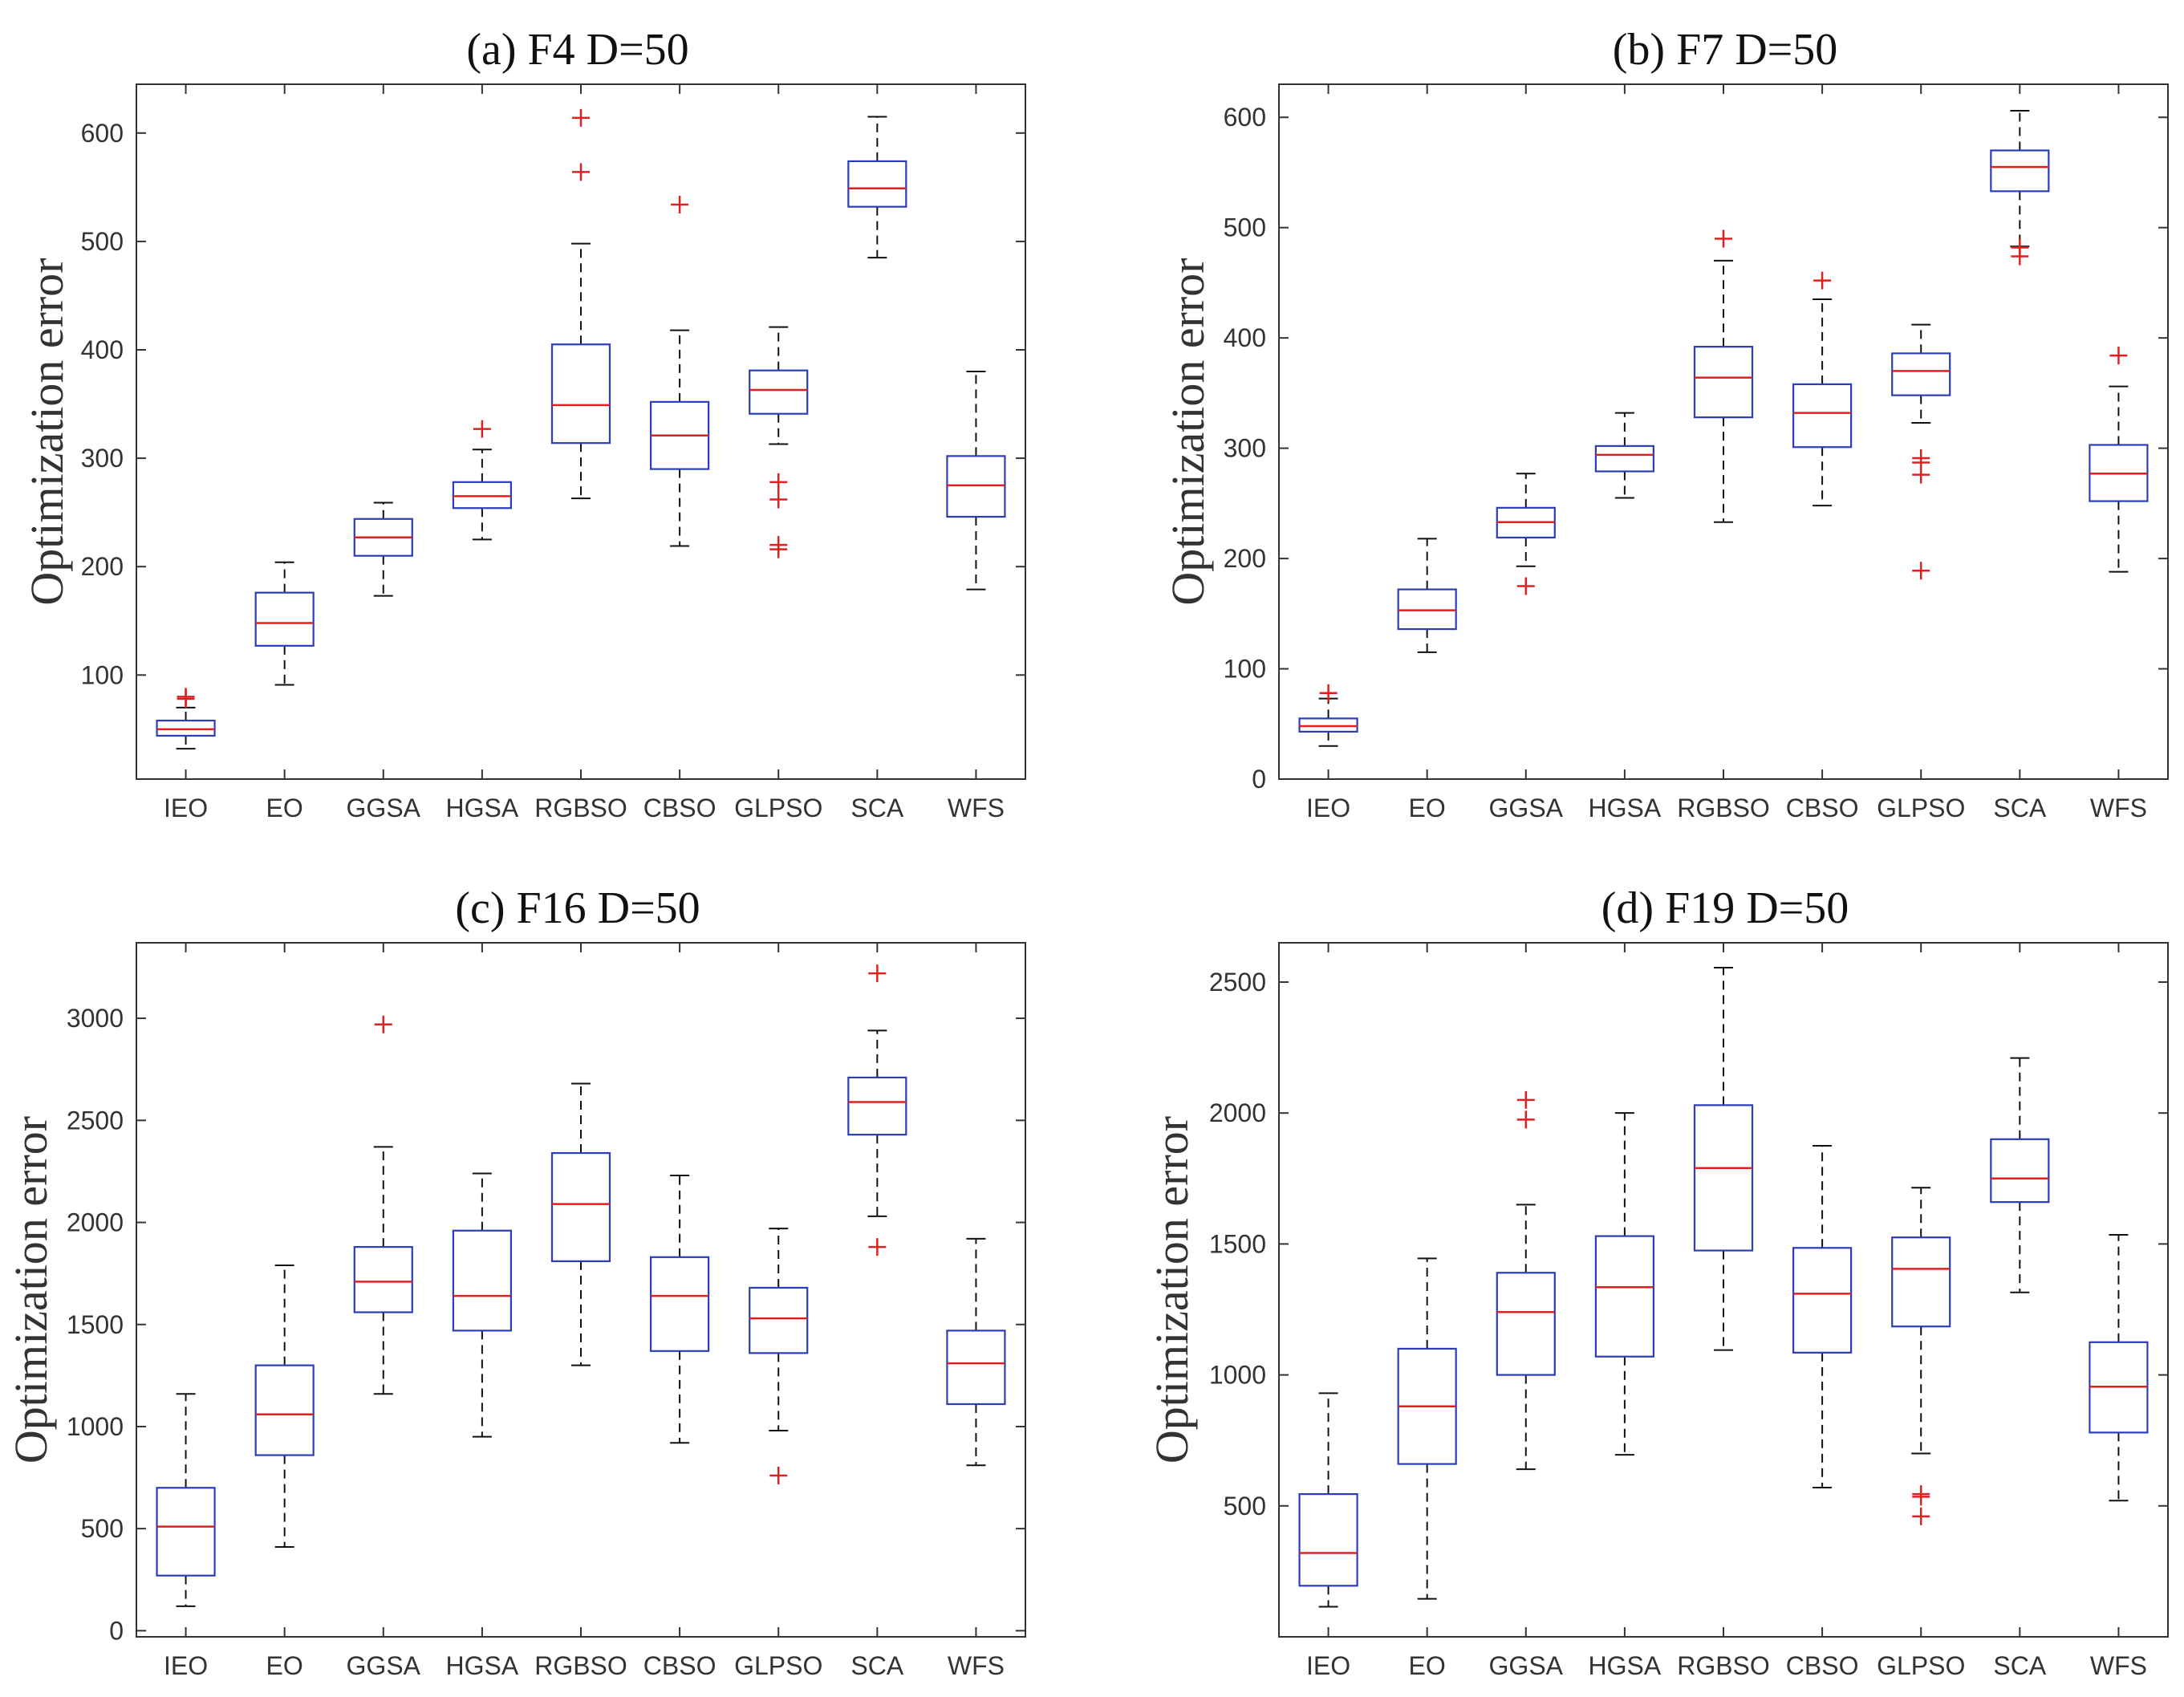  Describe the element at coordinates (1237, 1244) in the screenshot. I see `y-tick-label: 1500` at that location.